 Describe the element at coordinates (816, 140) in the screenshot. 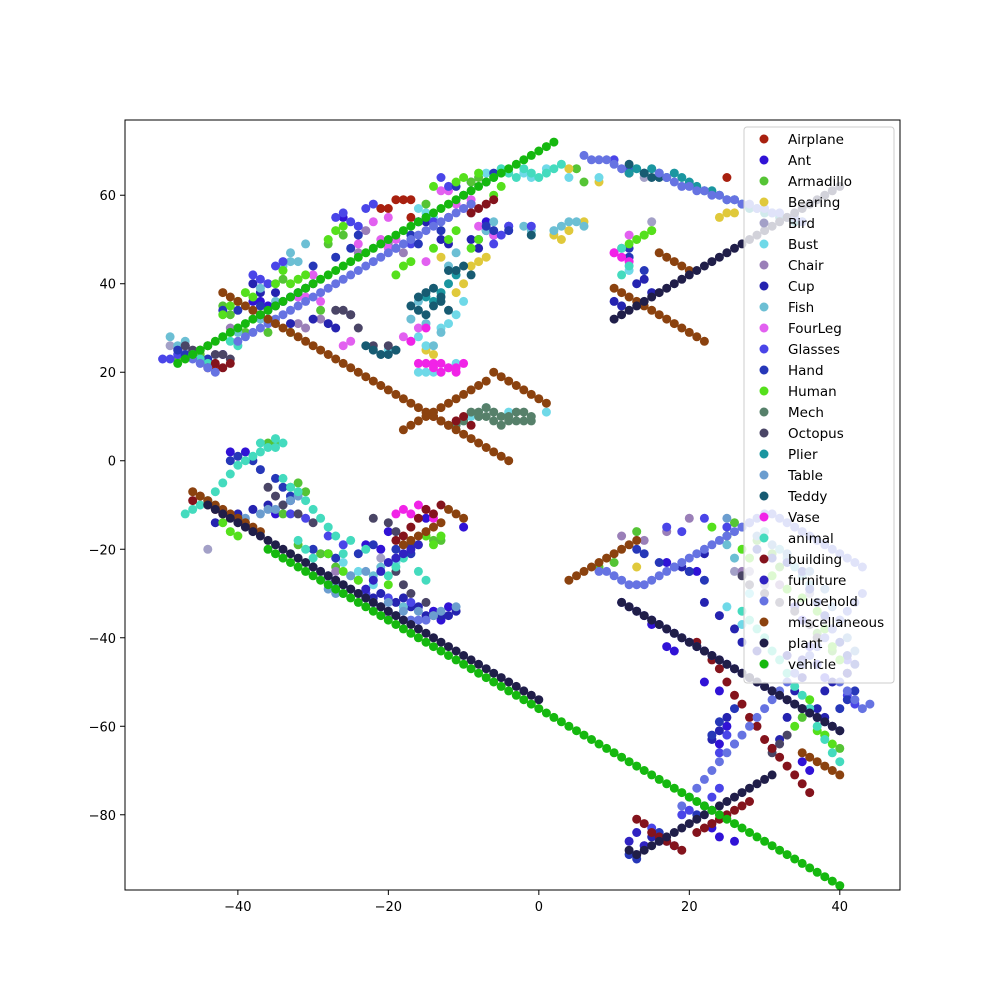

I see `legend-label: Airplane` at that location.